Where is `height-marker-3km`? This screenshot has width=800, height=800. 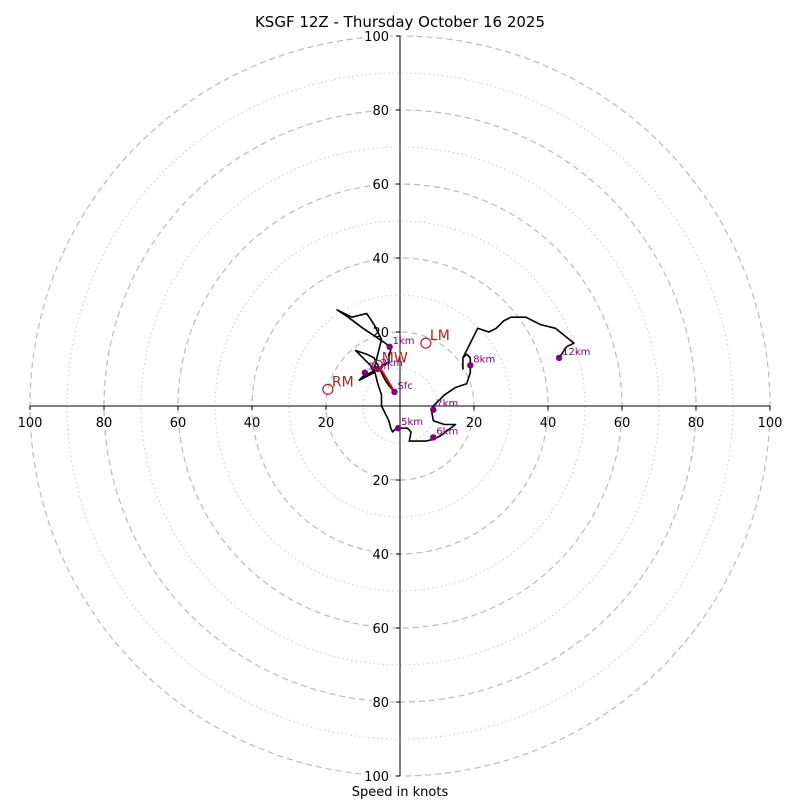 height-marker-3km is located at coordinates (365, 372).